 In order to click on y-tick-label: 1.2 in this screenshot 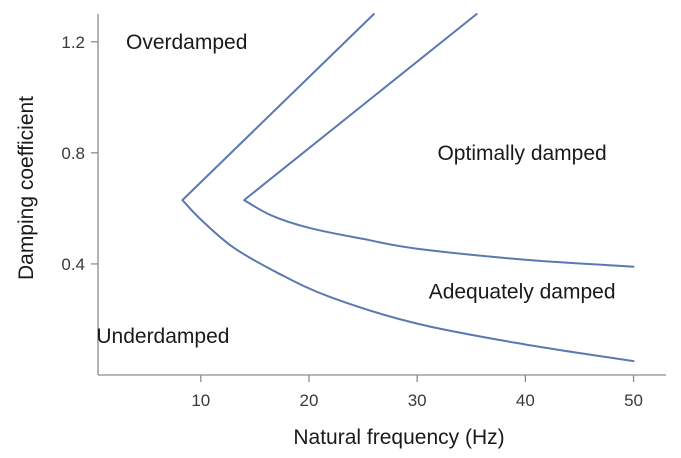, I will do `click(73, 42)`.